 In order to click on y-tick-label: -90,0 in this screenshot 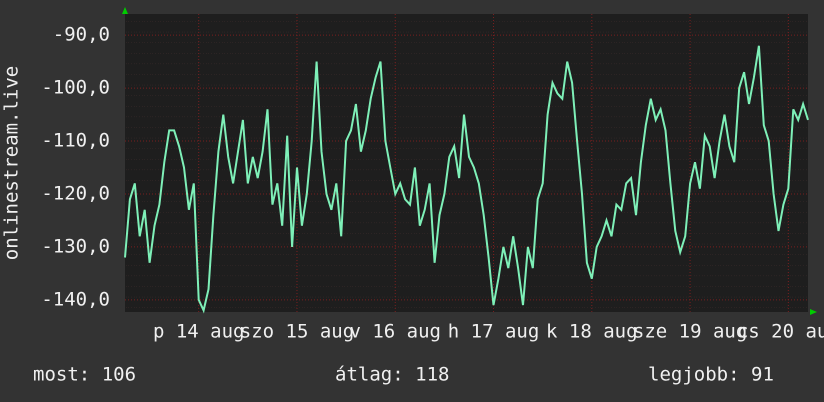, I will do `click(81, 35)`.